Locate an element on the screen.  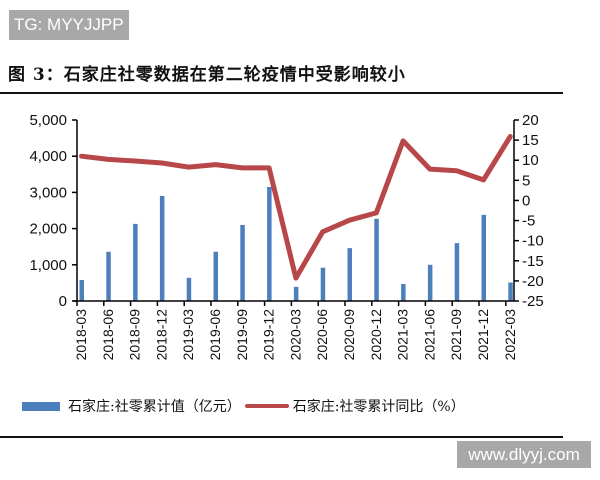
x-axis-tick-label: 2019-09 is located at coordinates (242, 335).